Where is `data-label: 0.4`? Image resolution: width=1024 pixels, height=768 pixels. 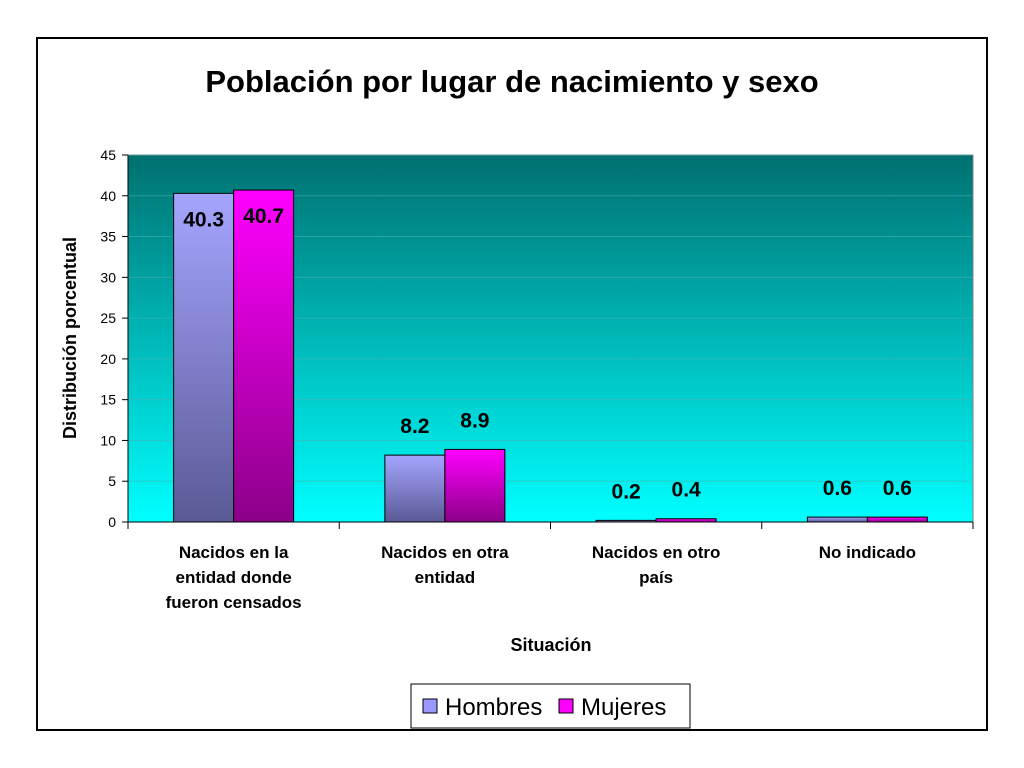 data-label: 0.4 is located at coordinates (687, 490).